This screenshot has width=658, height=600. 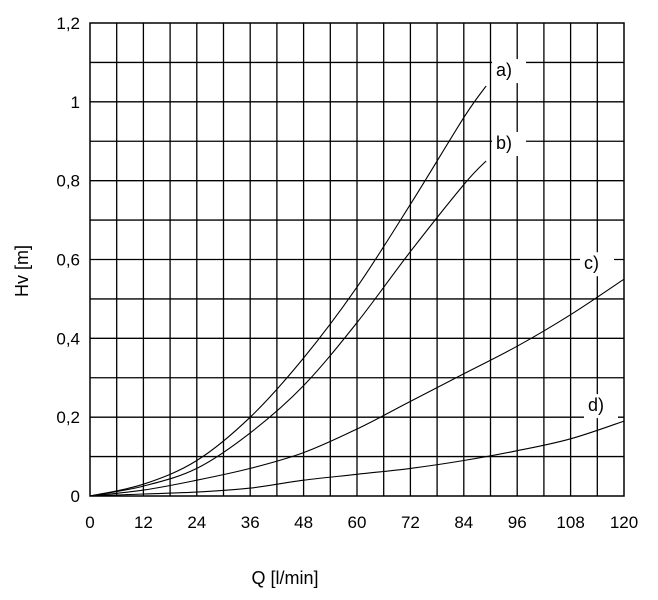 What do you see at coordinates (68, 23) in the screenshot?
I see `y-tick-label: 1,2` at bounding box center [68, 23].